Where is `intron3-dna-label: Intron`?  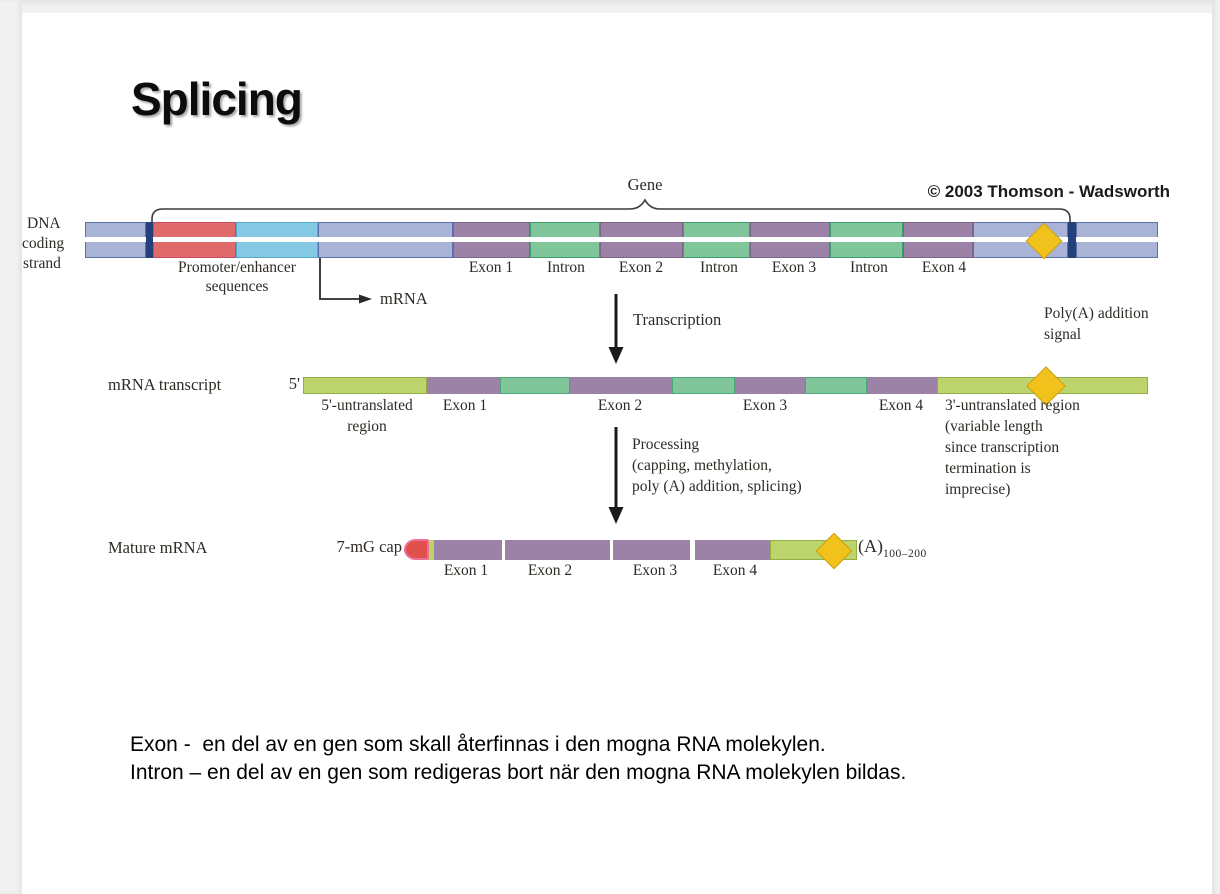 intron3-dna-label: Intron is located at coordinates (869, 267).